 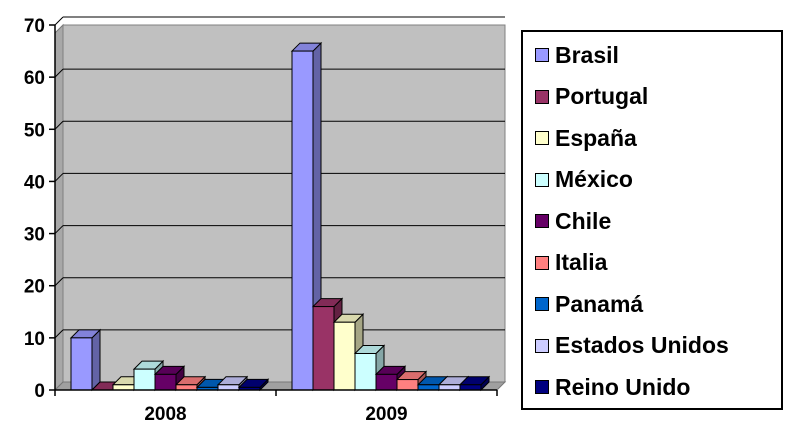 I want to click on y-tick-label: 30, so click(x=34, y=235).